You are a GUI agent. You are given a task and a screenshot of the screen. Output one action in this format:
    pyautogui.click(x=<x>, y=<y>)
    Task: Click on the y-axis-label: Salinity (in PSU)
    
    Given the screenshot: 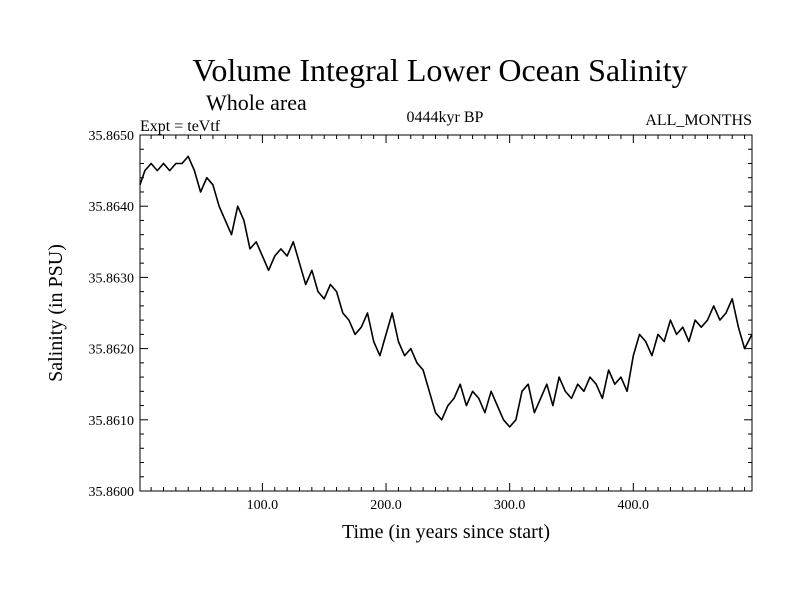 What is the action you would take?
    pyautogui.click(x=56, y=313)
    